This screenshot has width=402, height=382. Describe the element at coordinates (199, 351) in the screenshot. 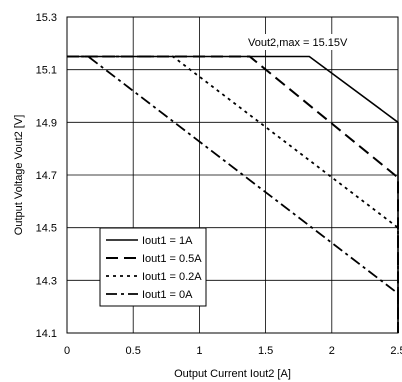

I see `x-tick-label: 1` at that location.